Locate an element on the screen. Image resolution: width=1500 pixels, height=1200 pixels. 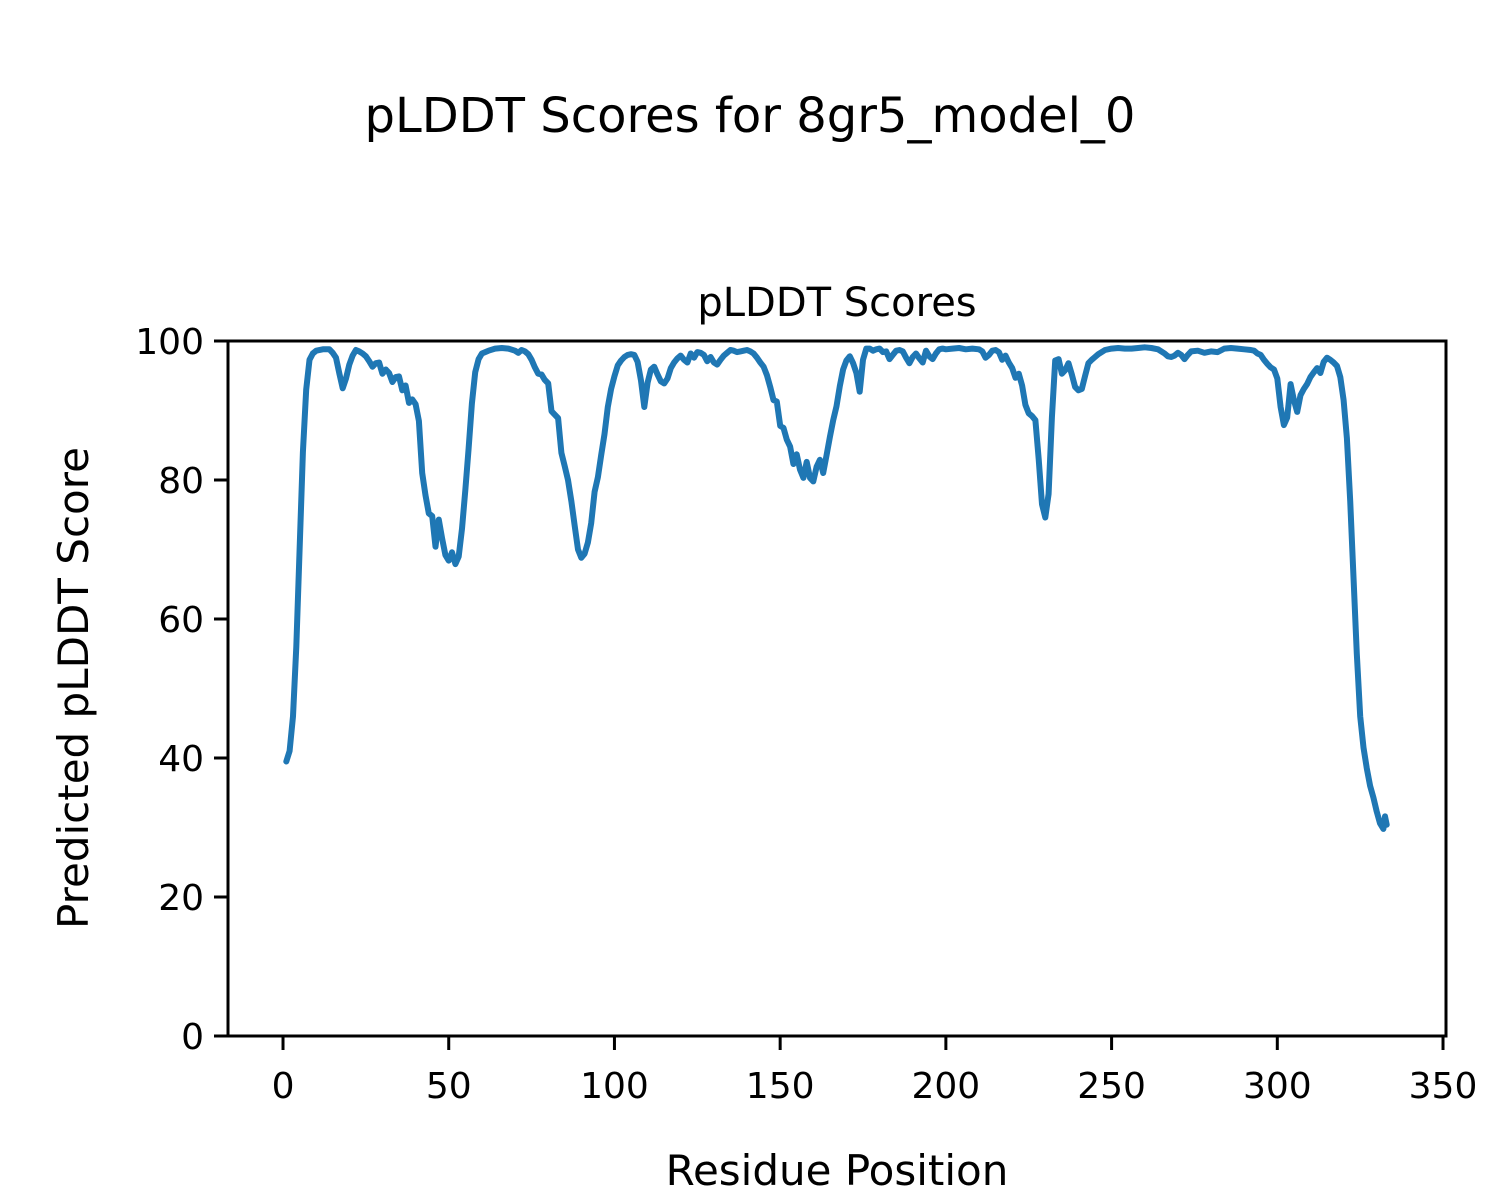
figure-suptitle: pLDDT Scores for 8gr5_model_0 is located at coordinates (750, 116).